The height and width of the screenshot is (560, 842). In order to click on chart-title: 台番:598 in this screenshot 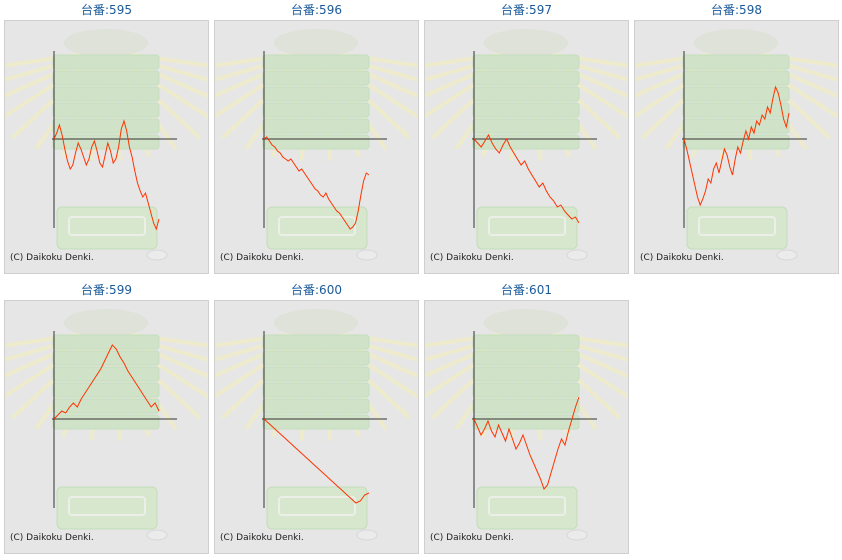, I will do `click(736, 10)`.